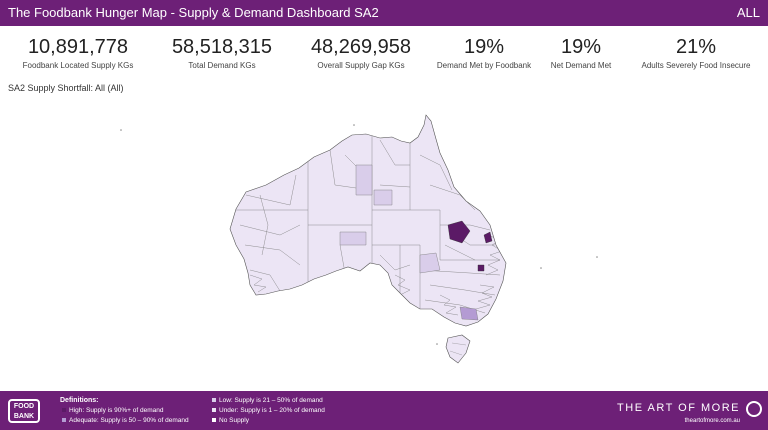  I want to click on definitions-title: Definitions:, so click(79, 400).